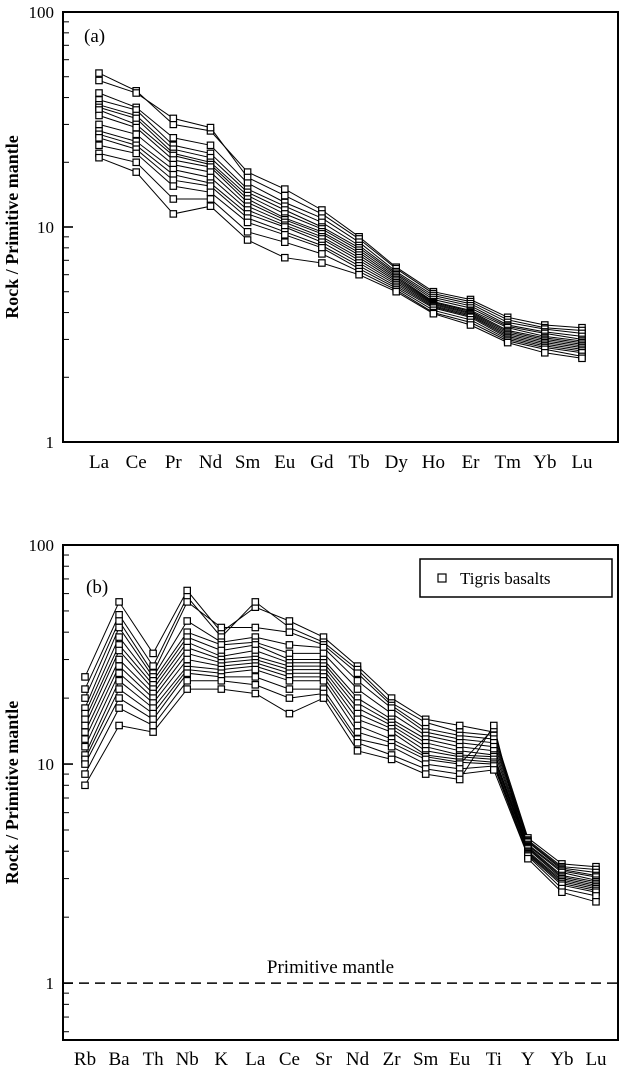  What do you see at coordinates (42, 545) in the screenshot?
I see `y-tick-label: 100` at bounding box center [42, 545].